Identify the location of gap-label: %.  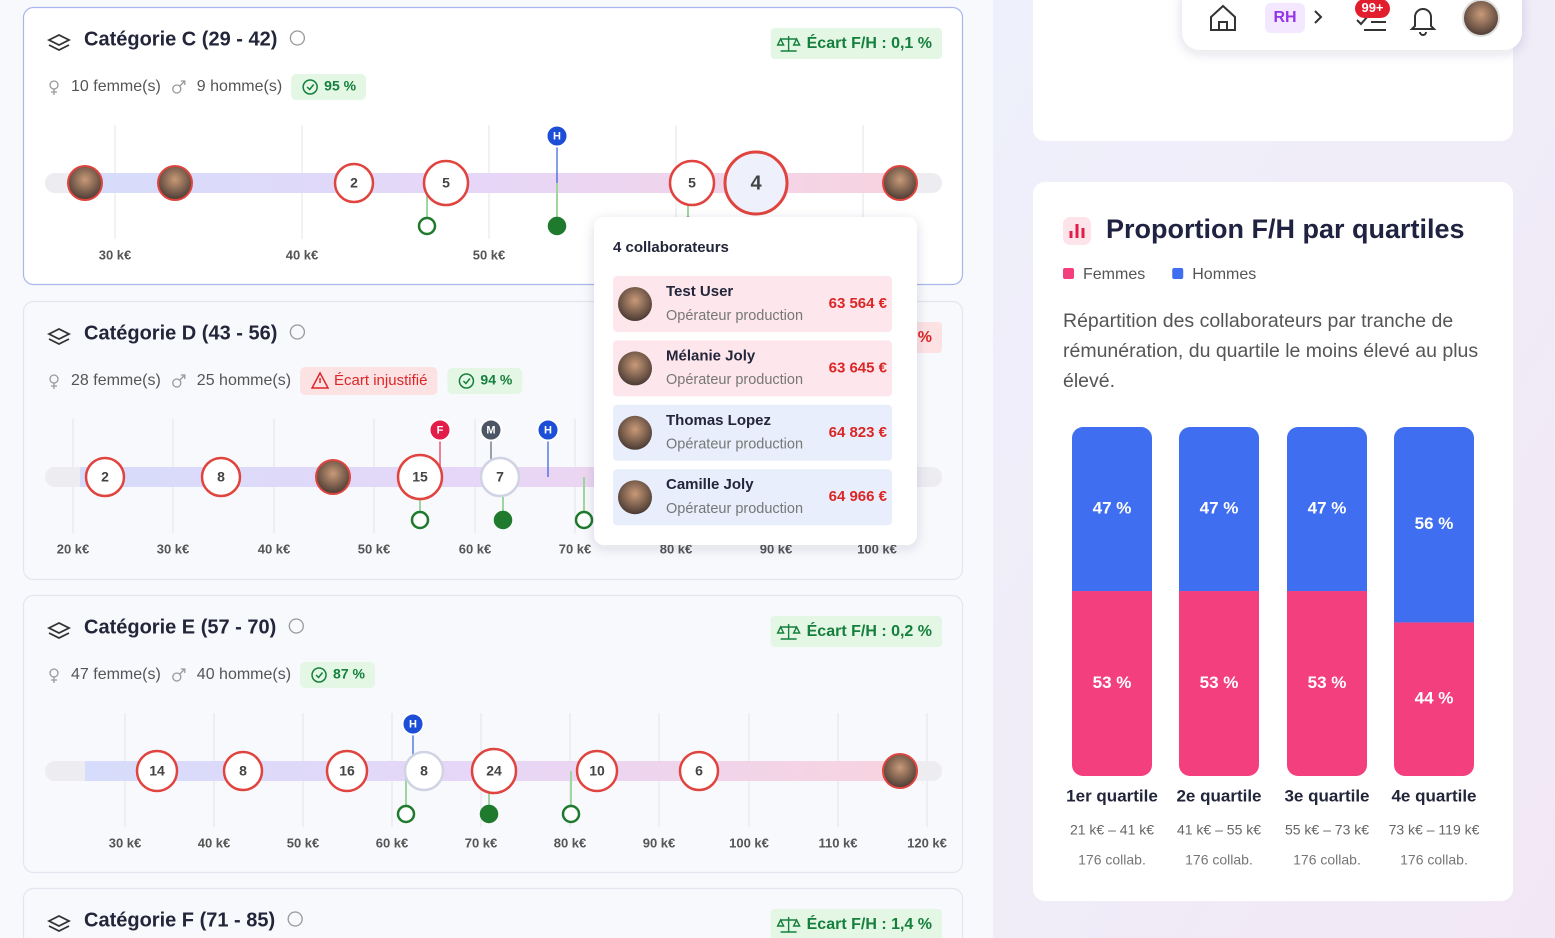
(925, 337).